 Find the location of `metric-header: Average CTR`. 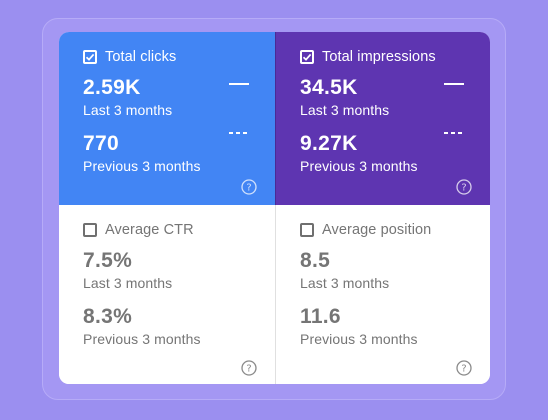

metric-header: Average CTR is located at coordinates (179, 230).